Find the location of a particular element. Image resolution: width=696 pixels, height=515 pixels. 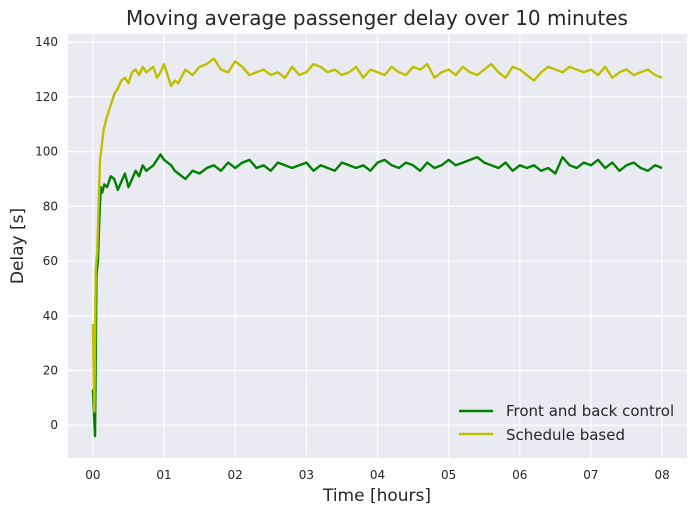

x-axis-label: Time [hours] is located at coordinates (376, 496).